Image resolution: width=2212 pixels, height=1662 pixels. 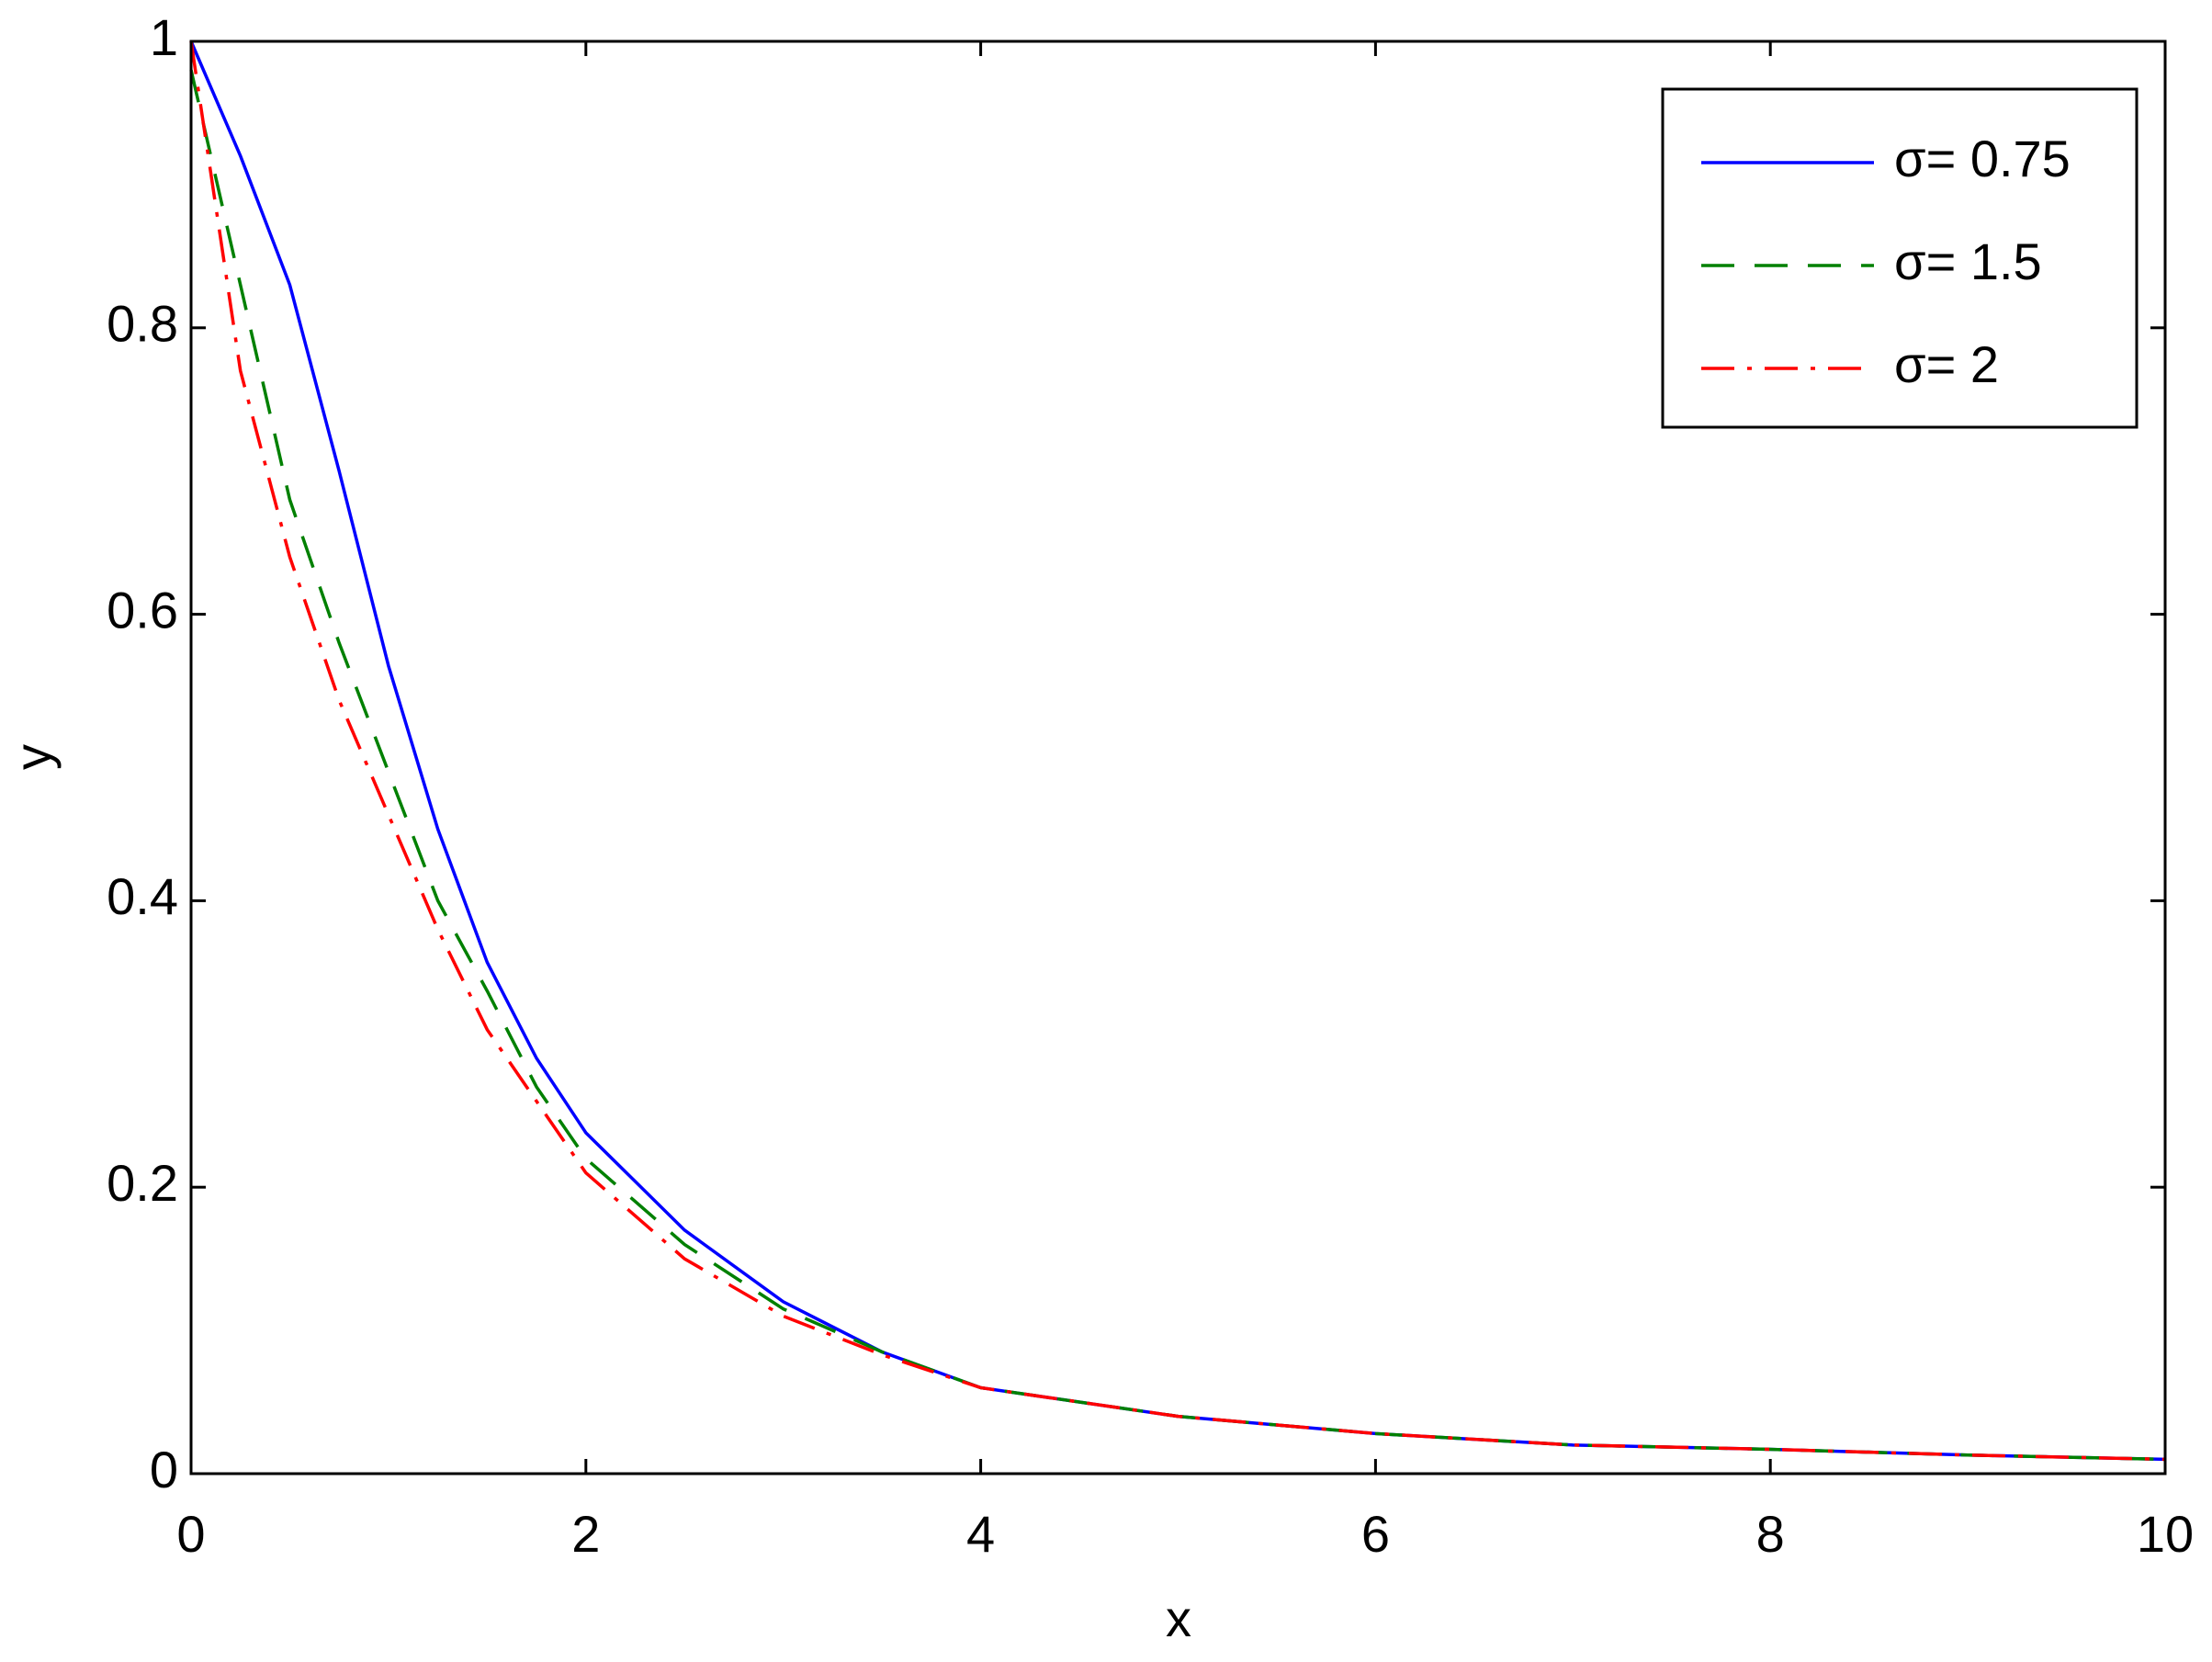 What do you see at coordinates (1968, 261) in the screenshot?
I see `legend-label: σ= 1.5` at bounding box center [1968, 261].